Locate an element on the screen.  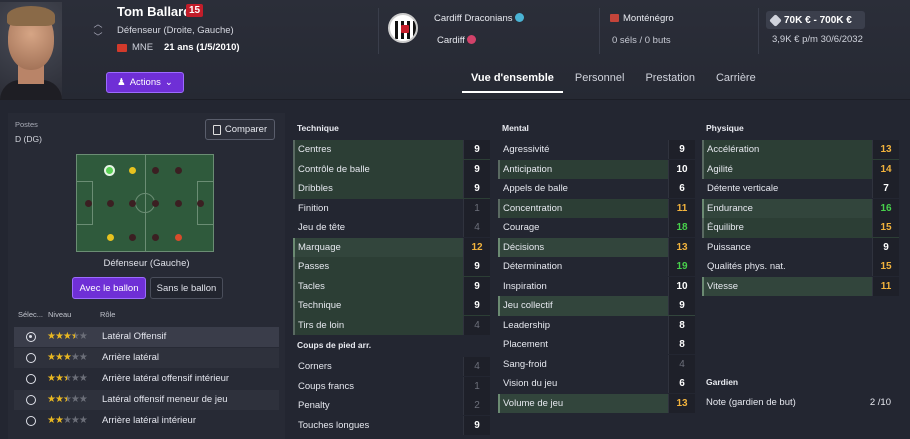
attribute-row: Qualités phys. nat. 15 is located at coordinates (800, 267).